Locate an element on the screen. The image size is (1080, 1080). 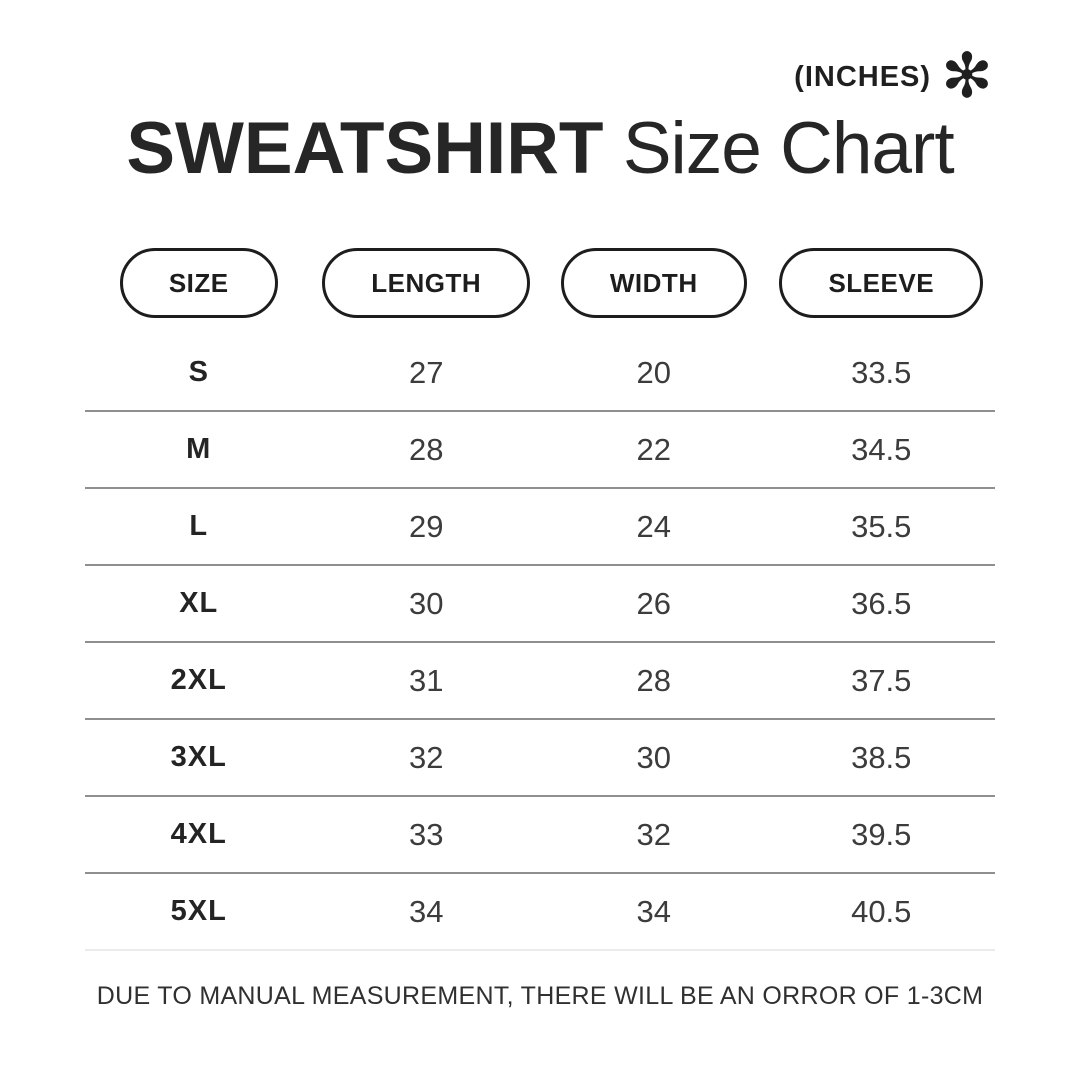
table-row: M 28 22 34.5 is located at coordinates (540, 450).